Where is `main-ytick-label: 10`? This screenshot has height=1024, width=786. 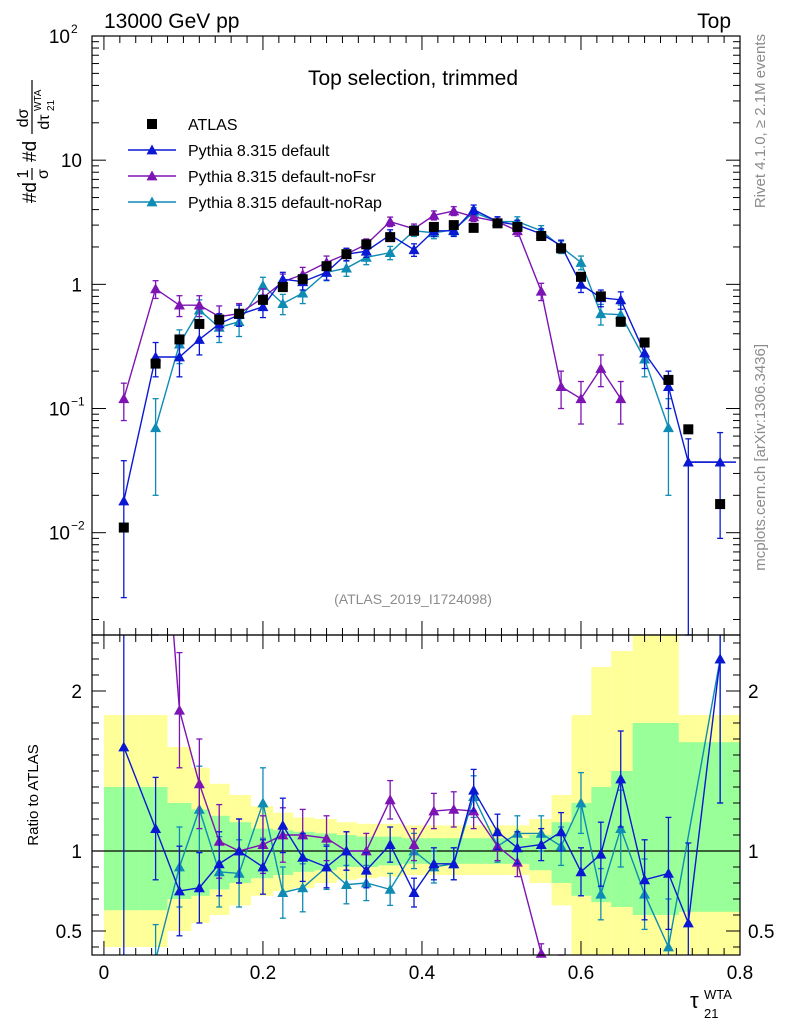
main-ytick-label: 10 is located at coordinates (71, 161).